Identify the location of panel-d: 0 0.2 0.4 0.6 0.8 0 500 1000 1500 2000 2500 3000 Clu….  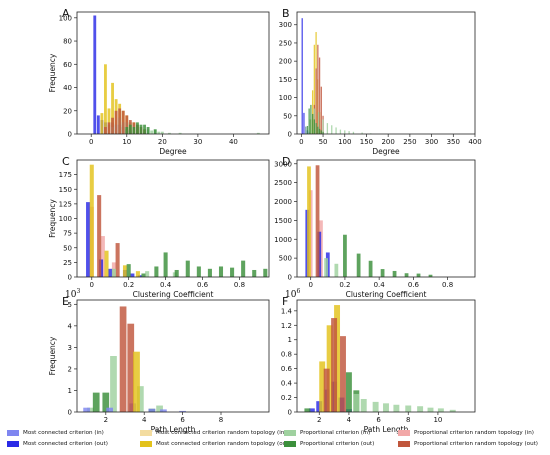
(375, 227).